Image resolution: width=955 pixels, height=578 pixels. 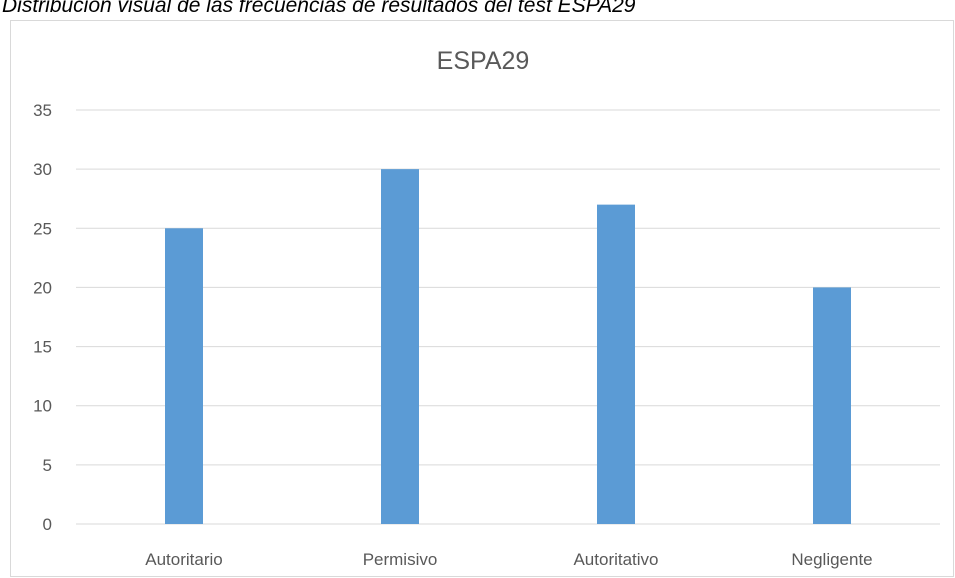 What do you see at coordinates (47, 524) in the screenshot?
I see `y-tick-label: 0` at bounding box center [47, 524].